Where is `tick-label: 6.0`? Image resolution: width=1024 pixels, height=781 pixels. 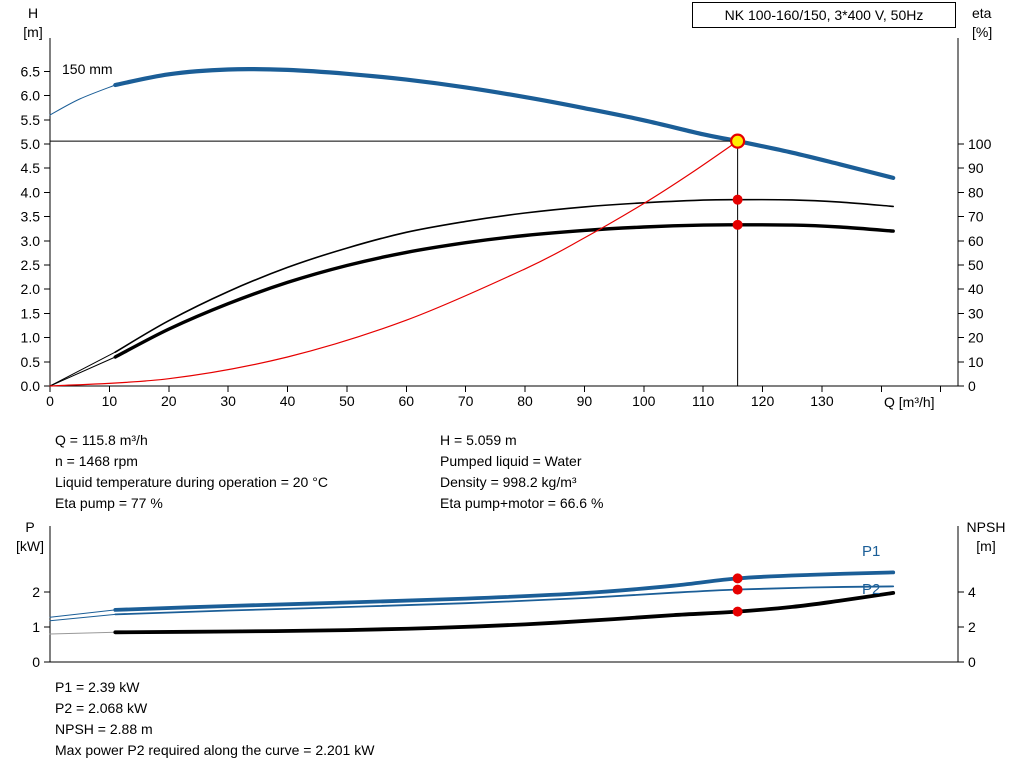
tick-label: 6.0 is located at coordinates (31, 96).